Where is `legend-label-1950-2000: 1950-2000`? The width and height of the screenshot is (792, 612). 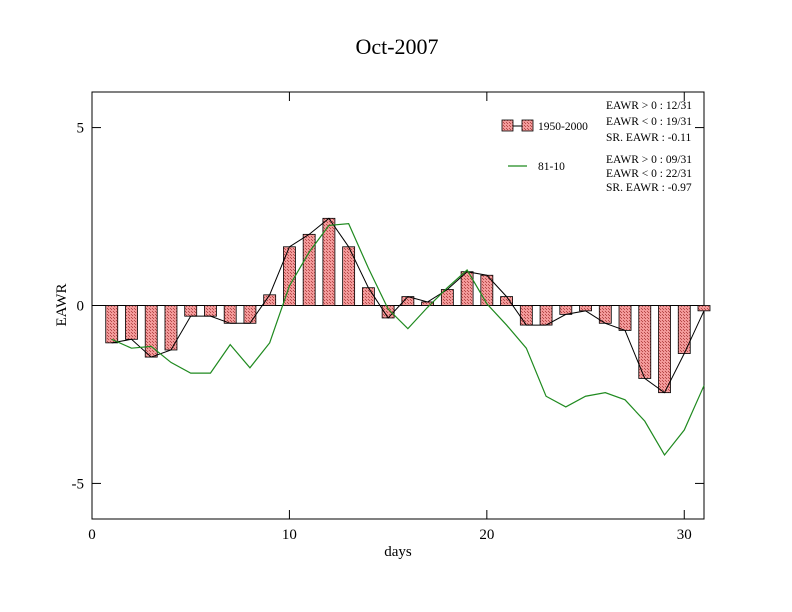
legend-label-1950-2000: 1950-2000 is located at coordinates (563, 127).